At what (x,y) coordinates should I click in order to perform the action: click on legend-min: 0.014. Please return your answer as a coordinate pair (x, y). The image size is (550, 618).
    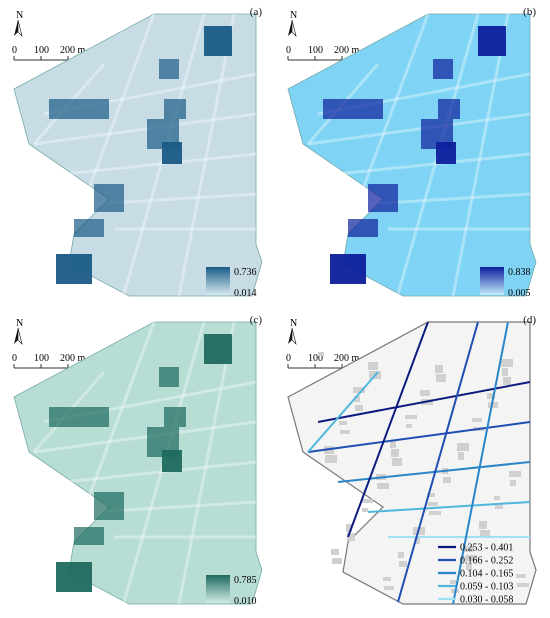
    Looking at the image, I should click on (245, 293).